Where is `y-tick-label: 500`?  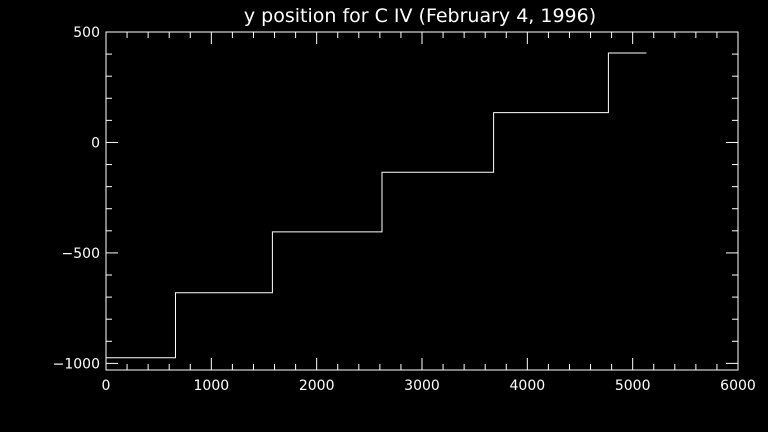 y-tick-label: 500 is located at coordinates (86, 33).